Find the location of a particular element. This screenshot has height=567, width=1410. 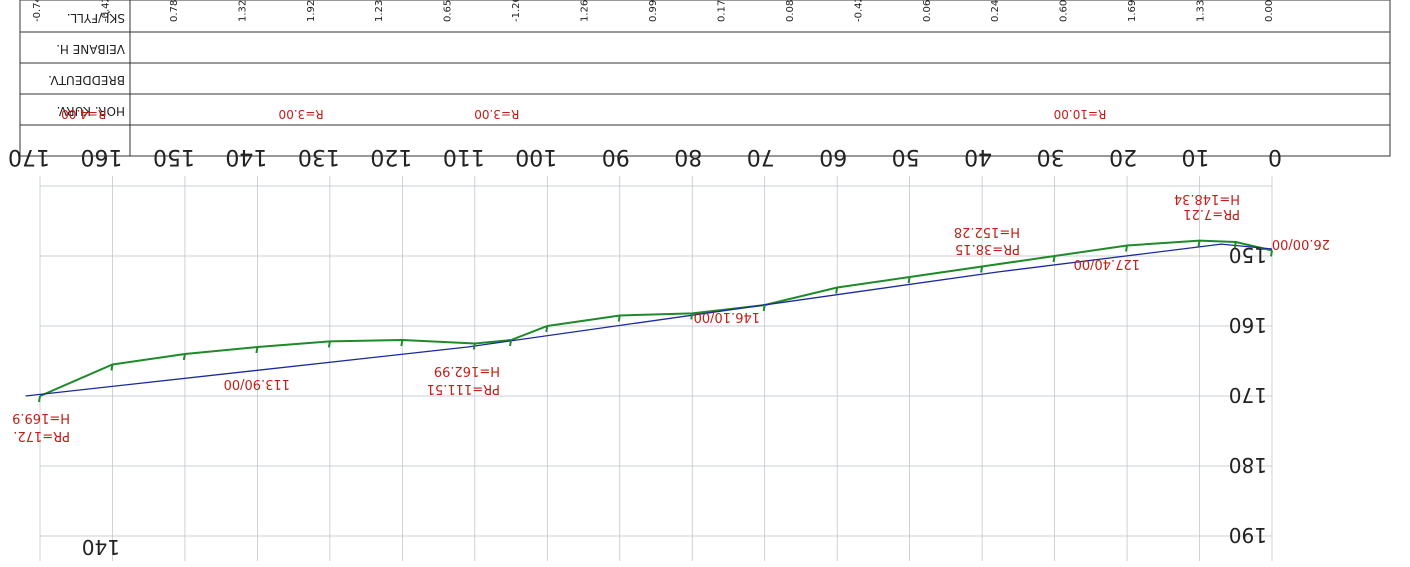

elevation-label: 190 is located at coordinates (1248, 535).